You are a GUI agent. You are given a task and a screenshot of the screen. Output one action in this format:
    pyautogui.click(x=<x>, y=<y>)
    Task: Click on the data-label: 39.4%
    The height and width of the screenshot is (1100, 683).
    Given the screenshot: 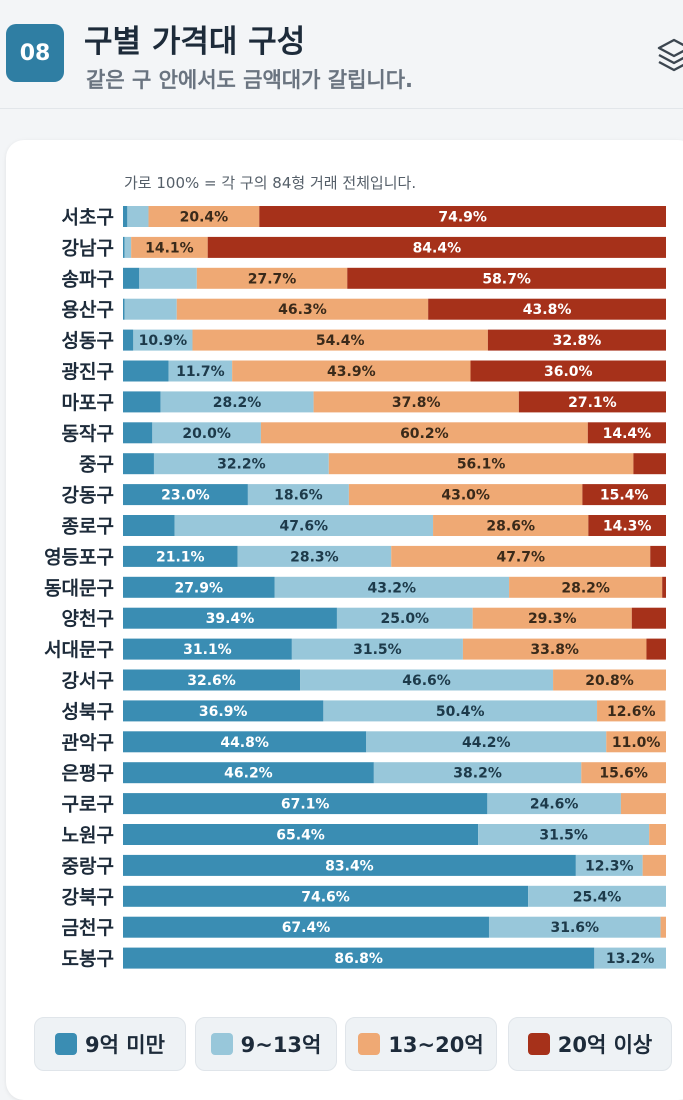 What is the action you would take?
    pyautogui.click(x=230, y=619)
    